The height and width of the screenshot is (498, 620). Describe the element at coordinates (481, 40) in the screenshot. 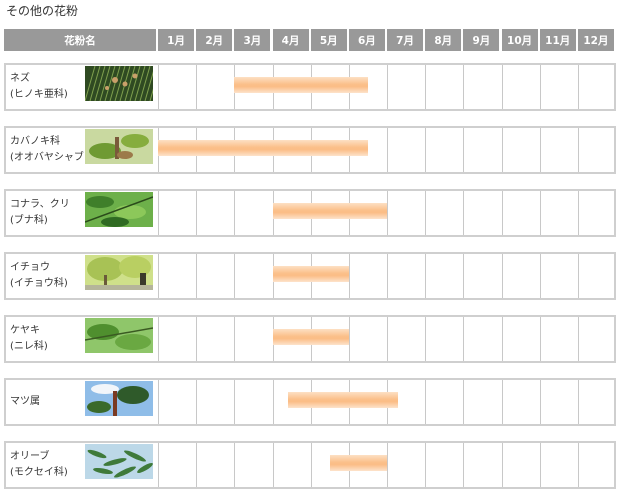

I see `header-month-9: 9月` at that location.